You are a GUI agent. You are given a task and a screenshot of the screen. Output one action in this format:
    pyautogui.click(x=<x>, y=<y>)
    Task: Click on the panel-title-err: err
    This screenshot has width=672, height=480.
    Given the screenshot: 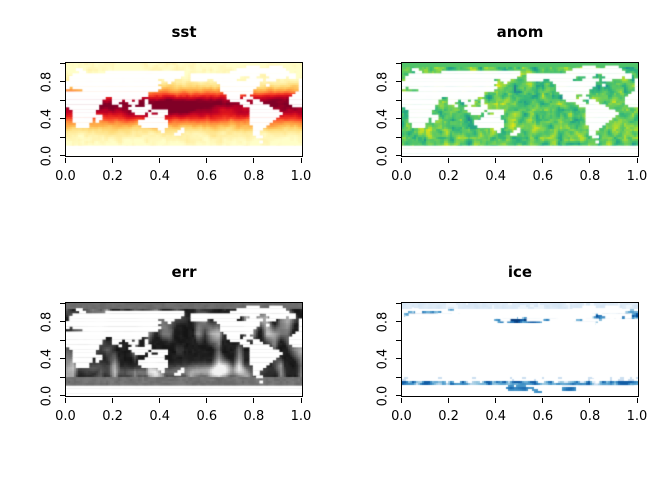 What is the action you would take?
    pyautogui.click(x=184, y=272)
    